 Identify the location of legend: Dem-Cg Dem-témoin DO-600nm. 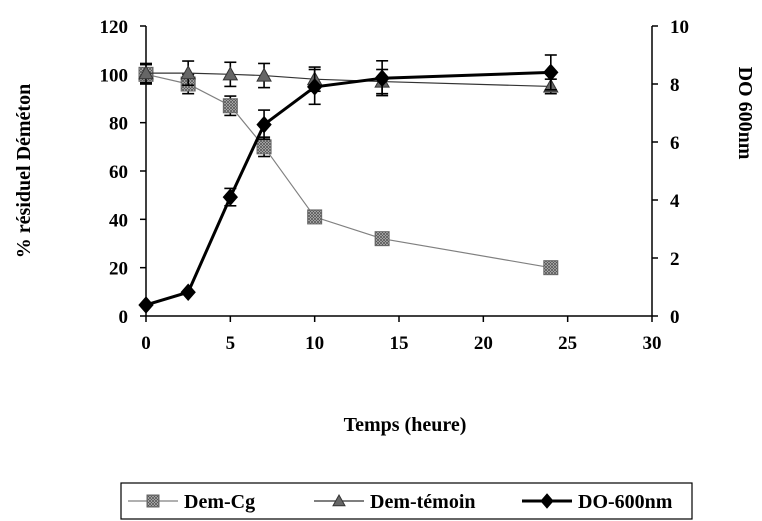
(406, 501).